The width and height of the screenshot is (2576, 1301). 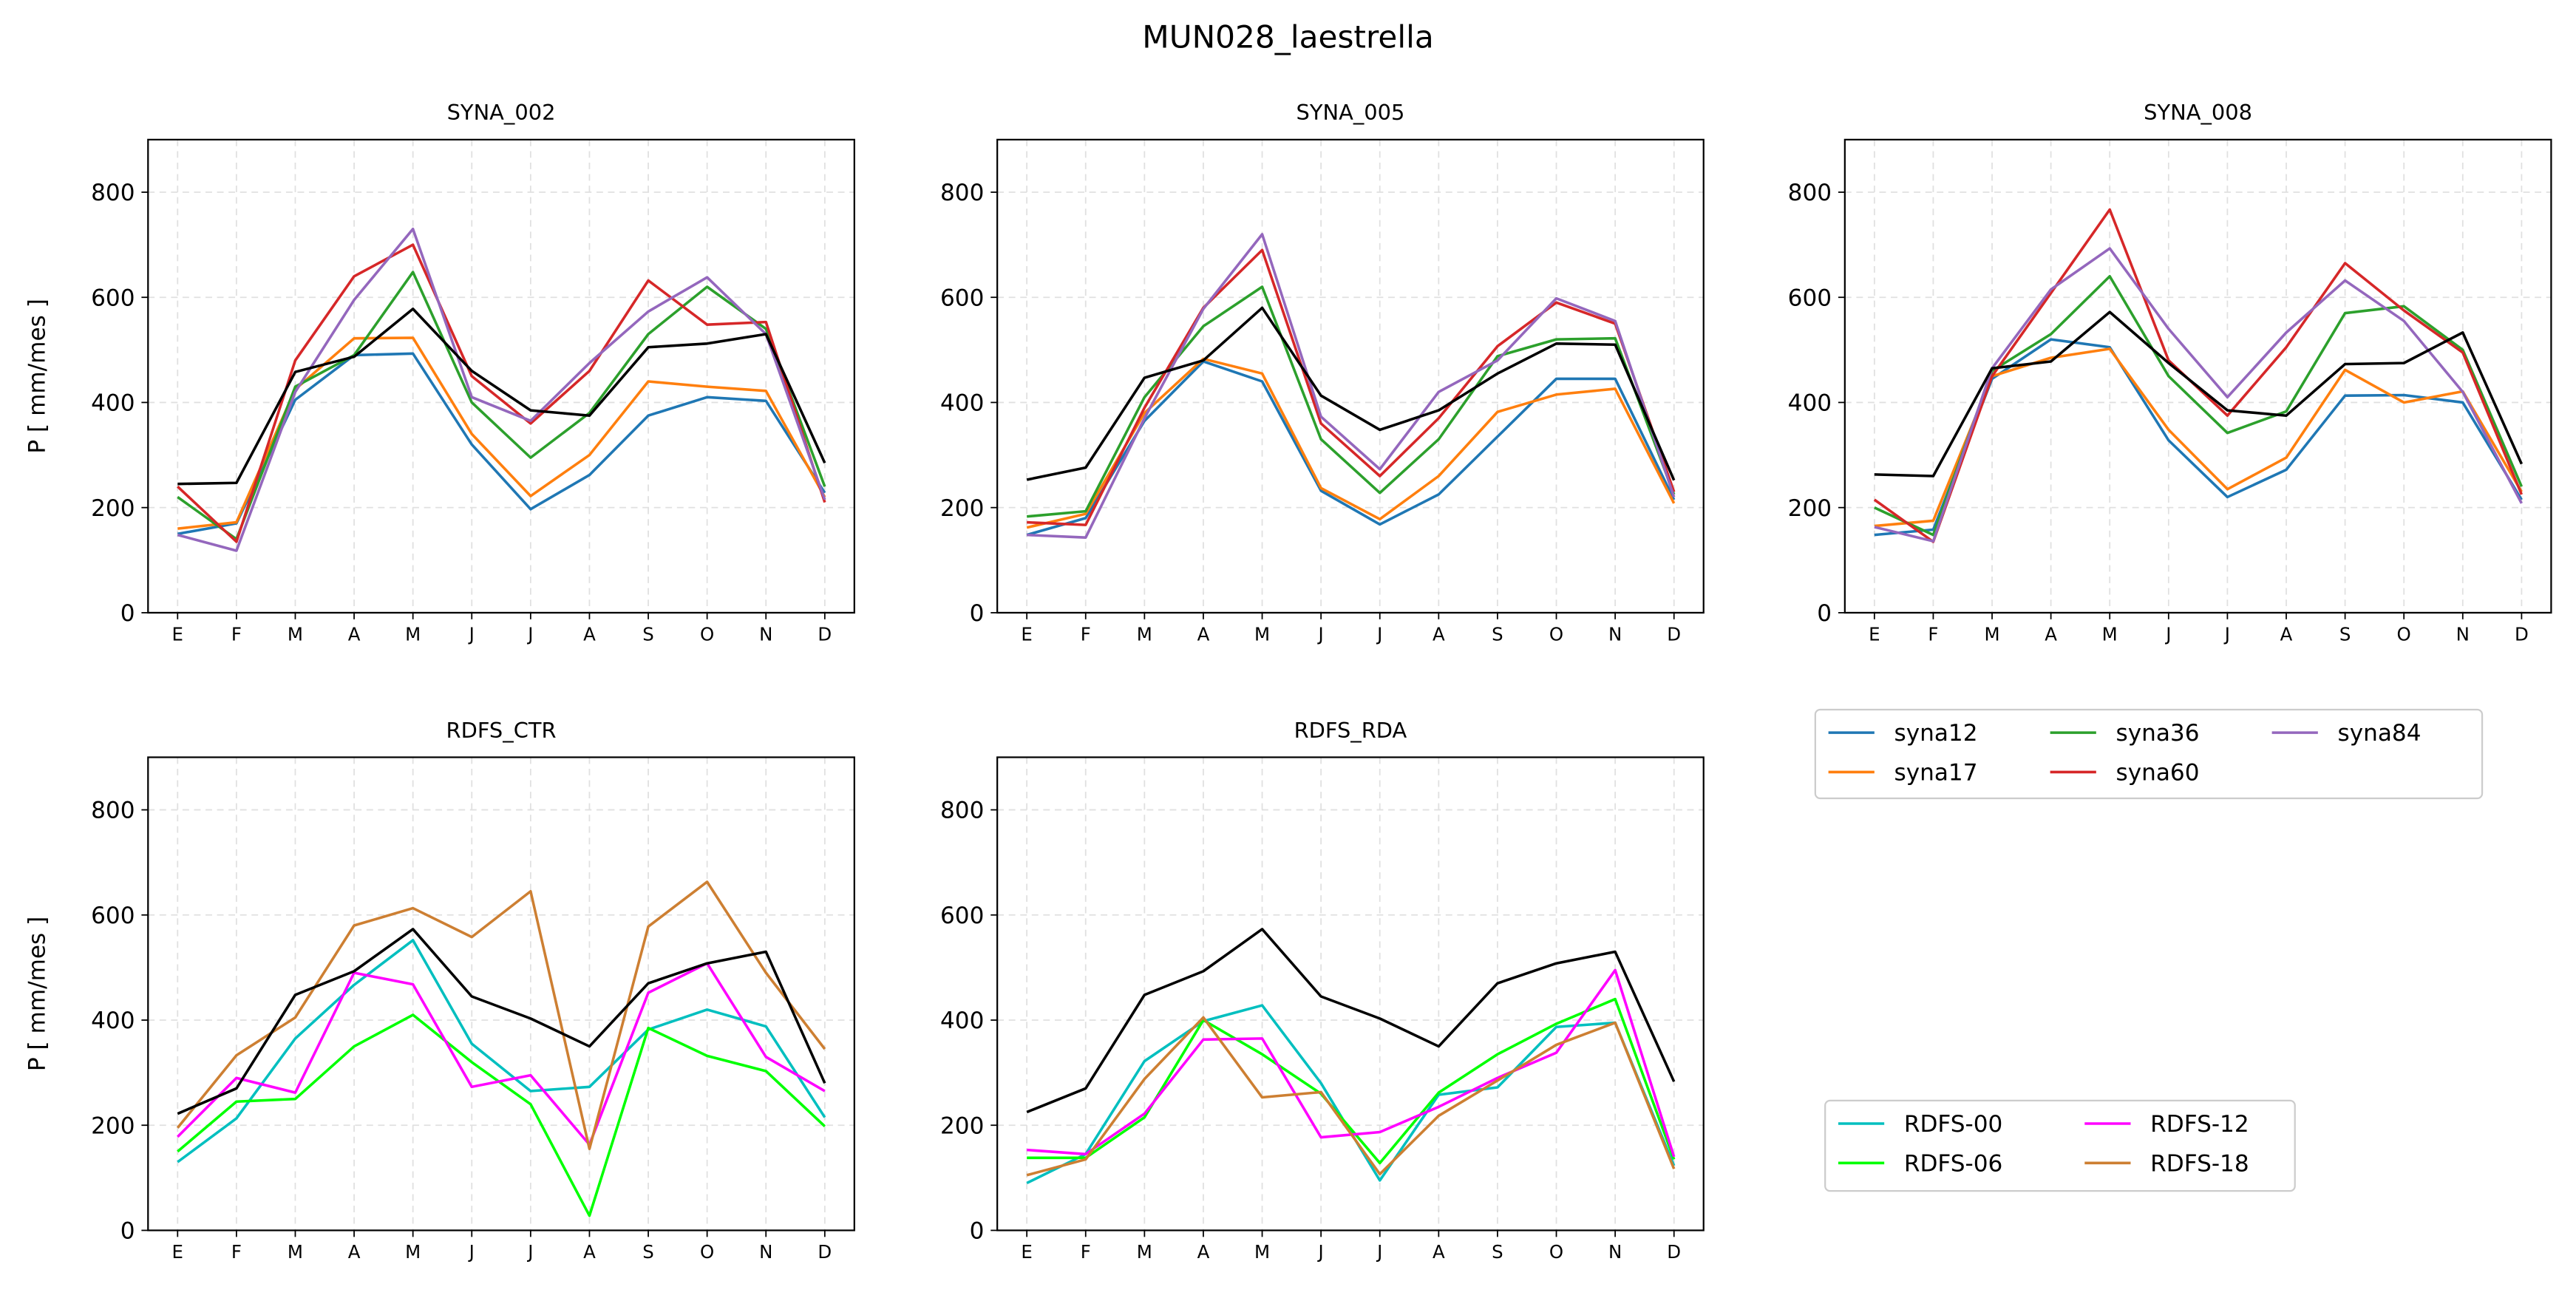 What do you see at coordinates (37, 994) in the screenshot?
I see `y-axis-label: P [ mm/mes ]` at bounding box center [37, 994].